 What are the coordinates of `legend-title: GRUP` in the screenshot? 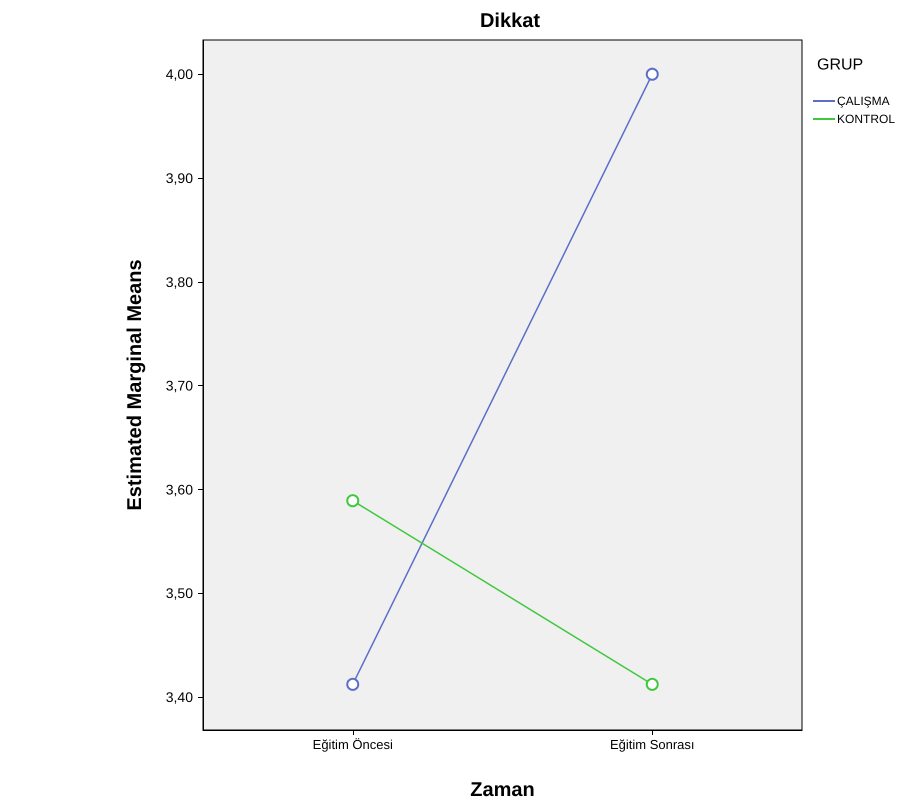 It's located at (840, 65).